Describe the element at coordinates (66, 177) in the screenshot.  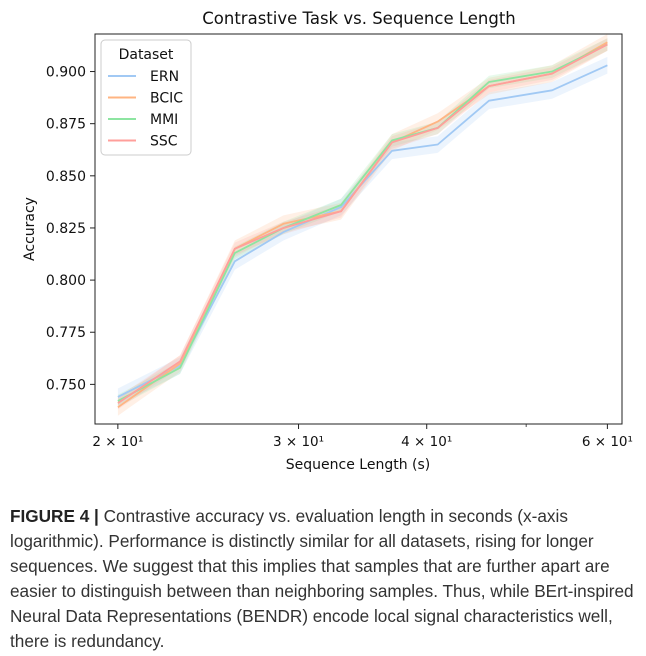
I see `y-tick-label: 0.850` at that location.